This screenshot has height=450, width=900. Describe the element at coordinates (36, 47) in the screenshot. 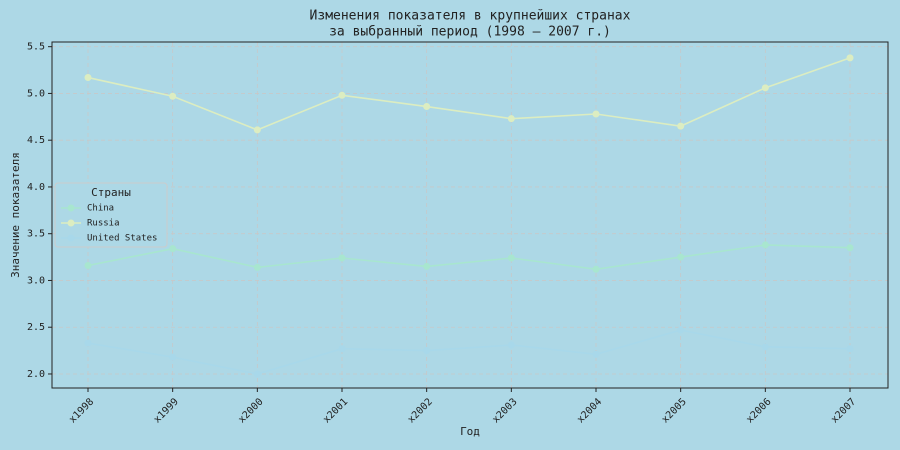

I see `y-tick-label: 5.5` at that location.